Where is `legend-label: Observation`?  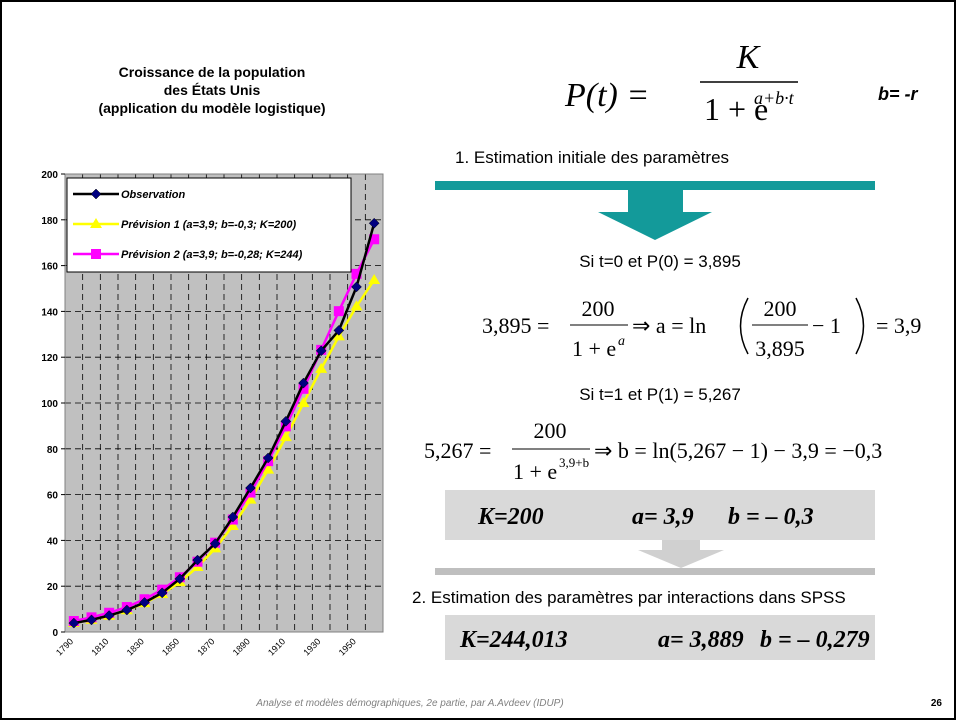 legend-label: Observation is located at coordinates (153, 195).